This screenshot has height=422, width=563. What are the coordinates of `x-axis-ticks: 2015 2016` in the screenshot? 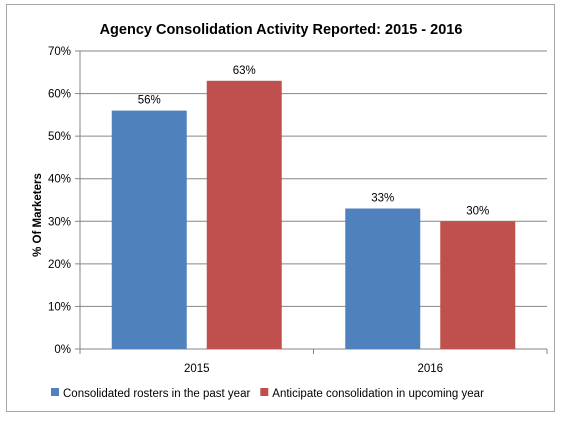 It's located at (313, 362).